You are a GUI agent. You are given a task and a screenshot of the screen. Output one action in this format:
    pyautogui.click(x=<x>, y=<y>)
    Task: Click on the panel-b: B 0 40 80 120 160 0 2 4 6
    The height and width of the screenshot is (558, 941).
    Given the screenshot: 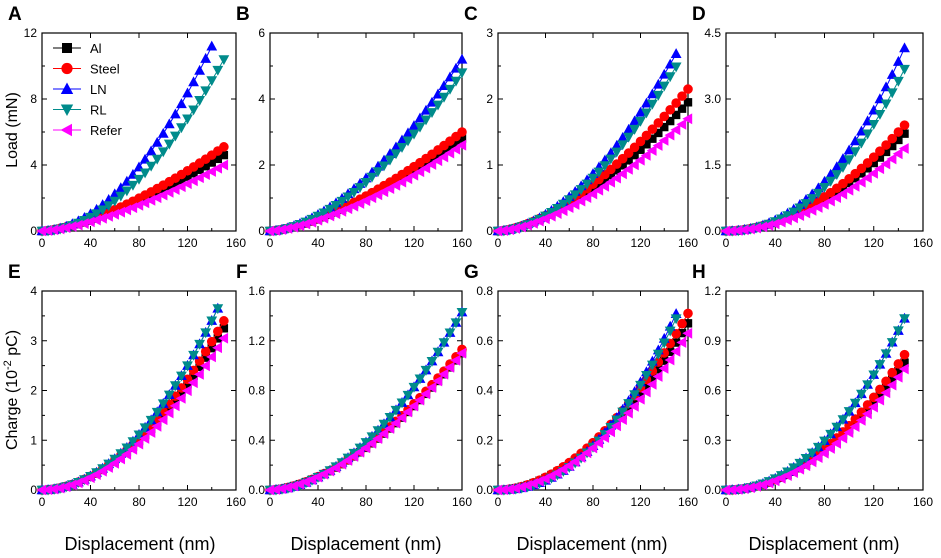 What is the action you would take?
    pyautogui.click(x=354, y=127)
    